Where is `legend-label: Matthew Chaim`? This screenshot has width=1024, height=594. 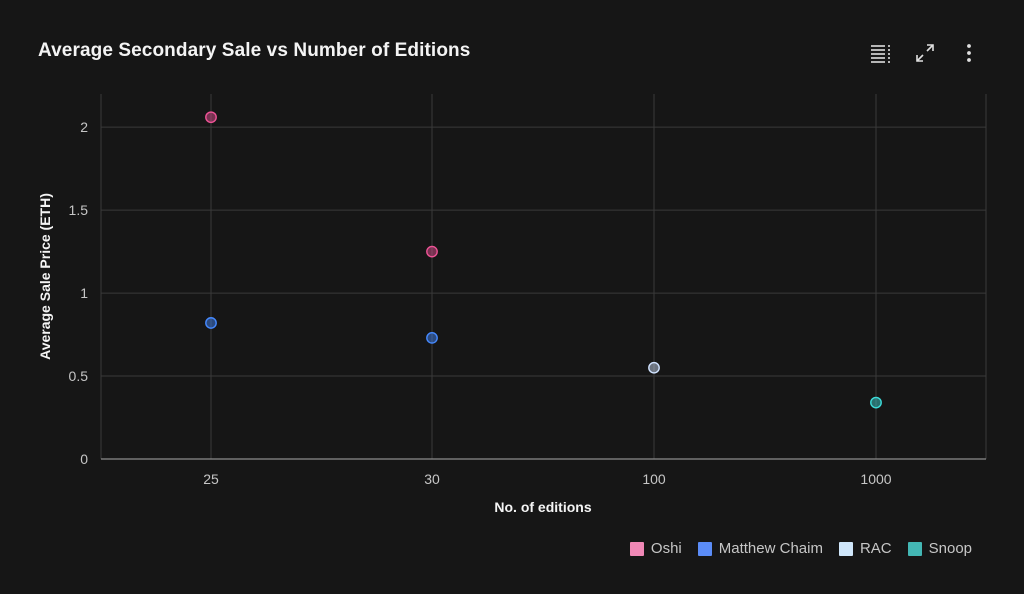
legend-label: Matthew Chaim is located at coordinates (770, 548).